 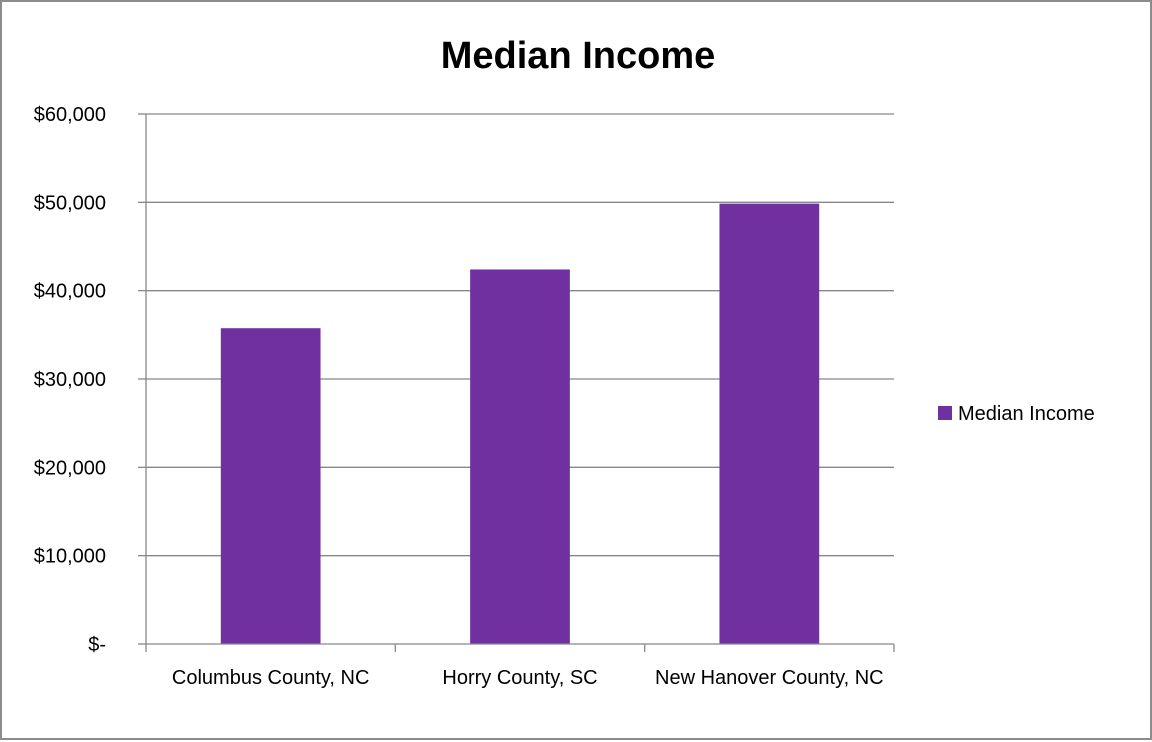 What do you see at coordinates (70, 468) in the screenshot?
I see `y-tick-label: $20,000` at bounding box center [70, 468].